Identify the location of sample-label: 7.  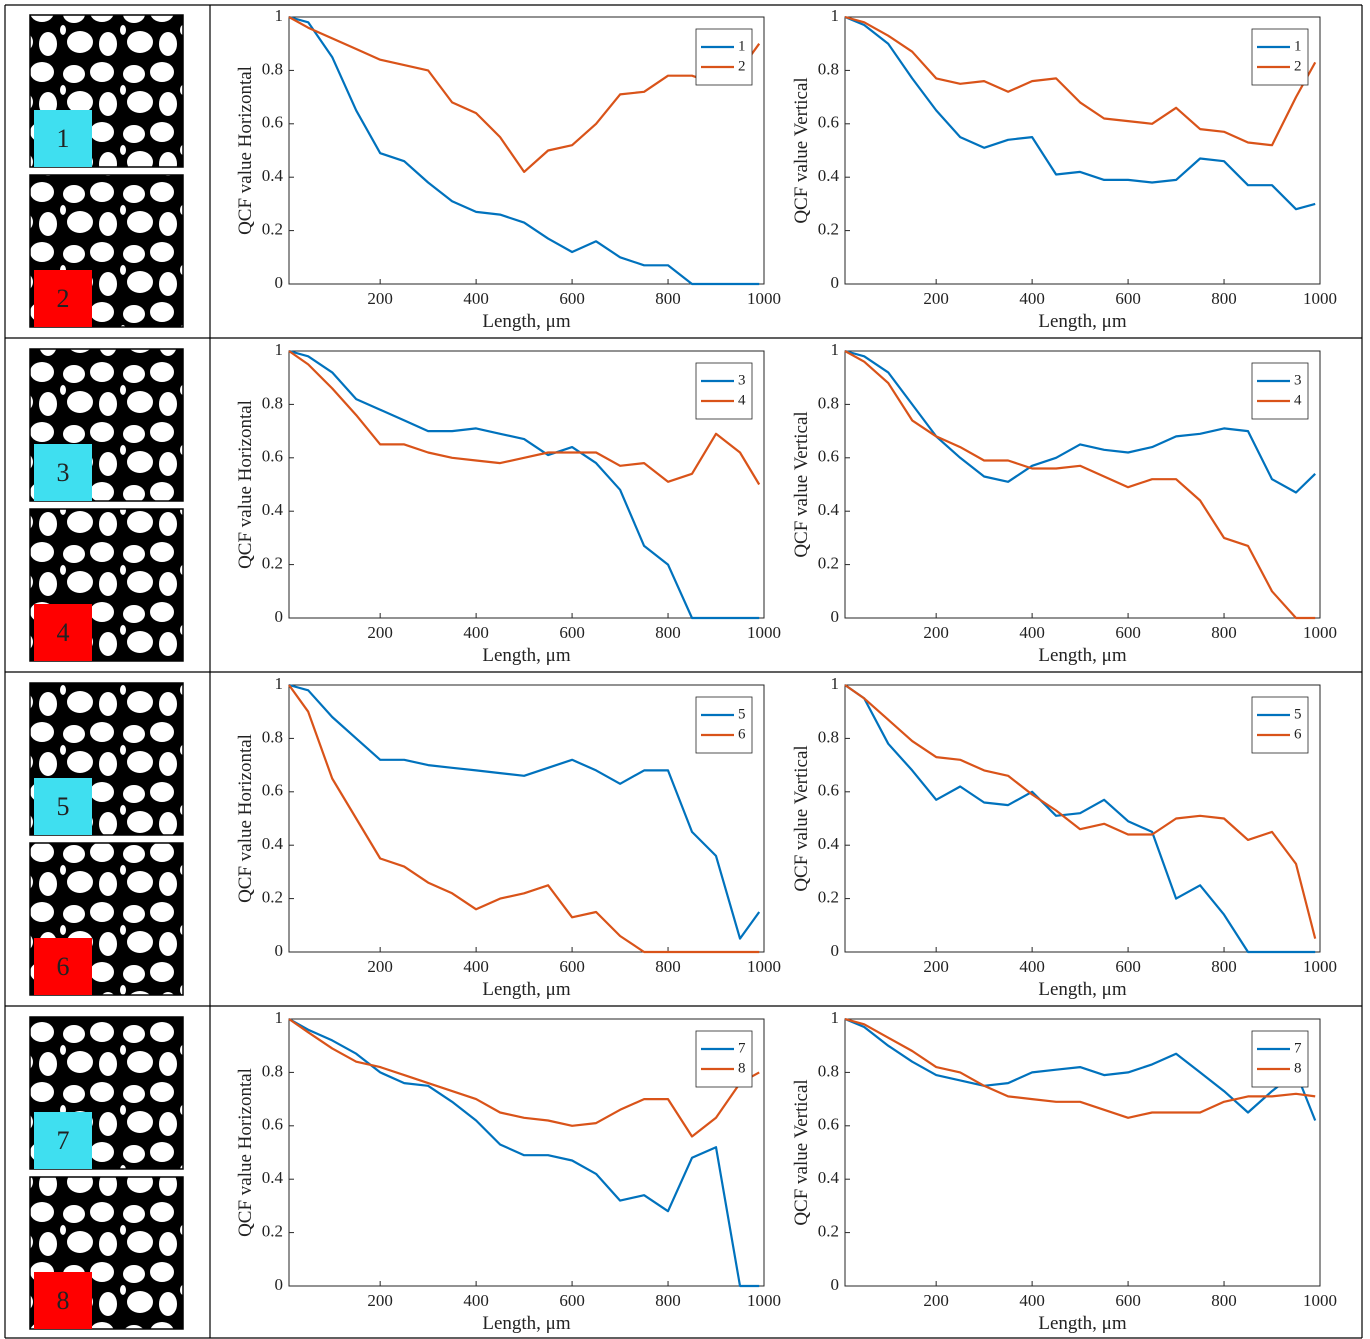
(63, 1140).